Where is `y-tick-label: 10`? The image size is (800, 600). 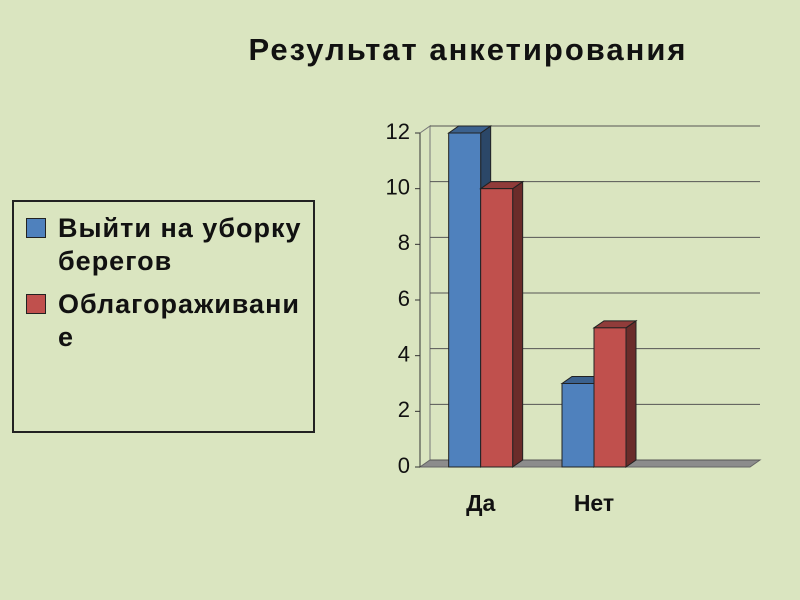
y-tick-label: 10 is located at coordinates (398, 186).